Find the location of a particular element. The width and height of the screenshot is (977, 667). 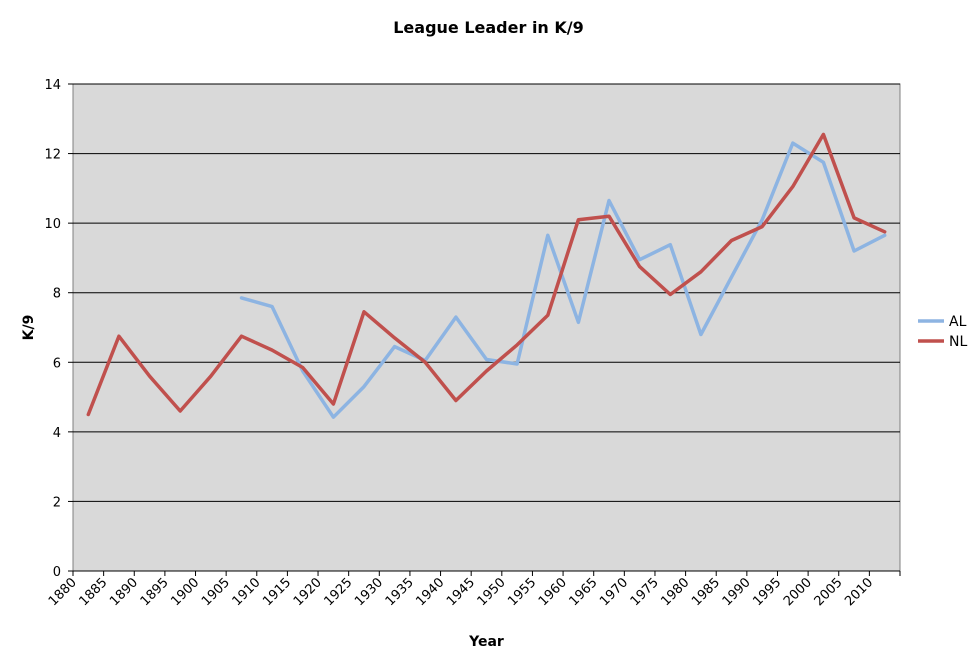

y-tick-label: 4 is located at coordinates (57, 433).